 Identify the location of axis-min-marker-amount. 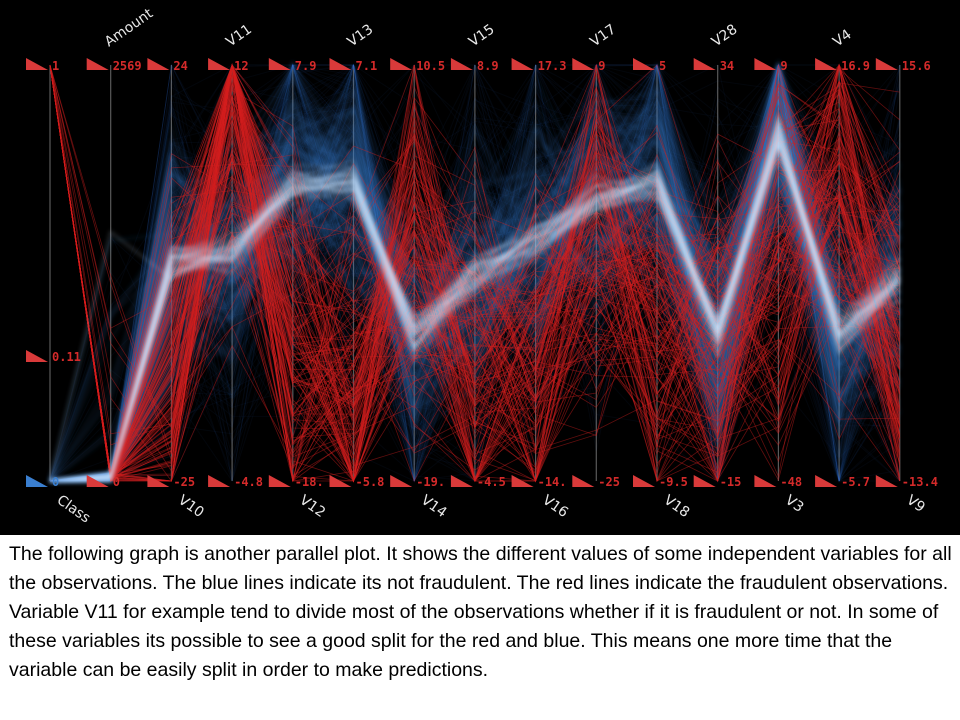
(97, 481).